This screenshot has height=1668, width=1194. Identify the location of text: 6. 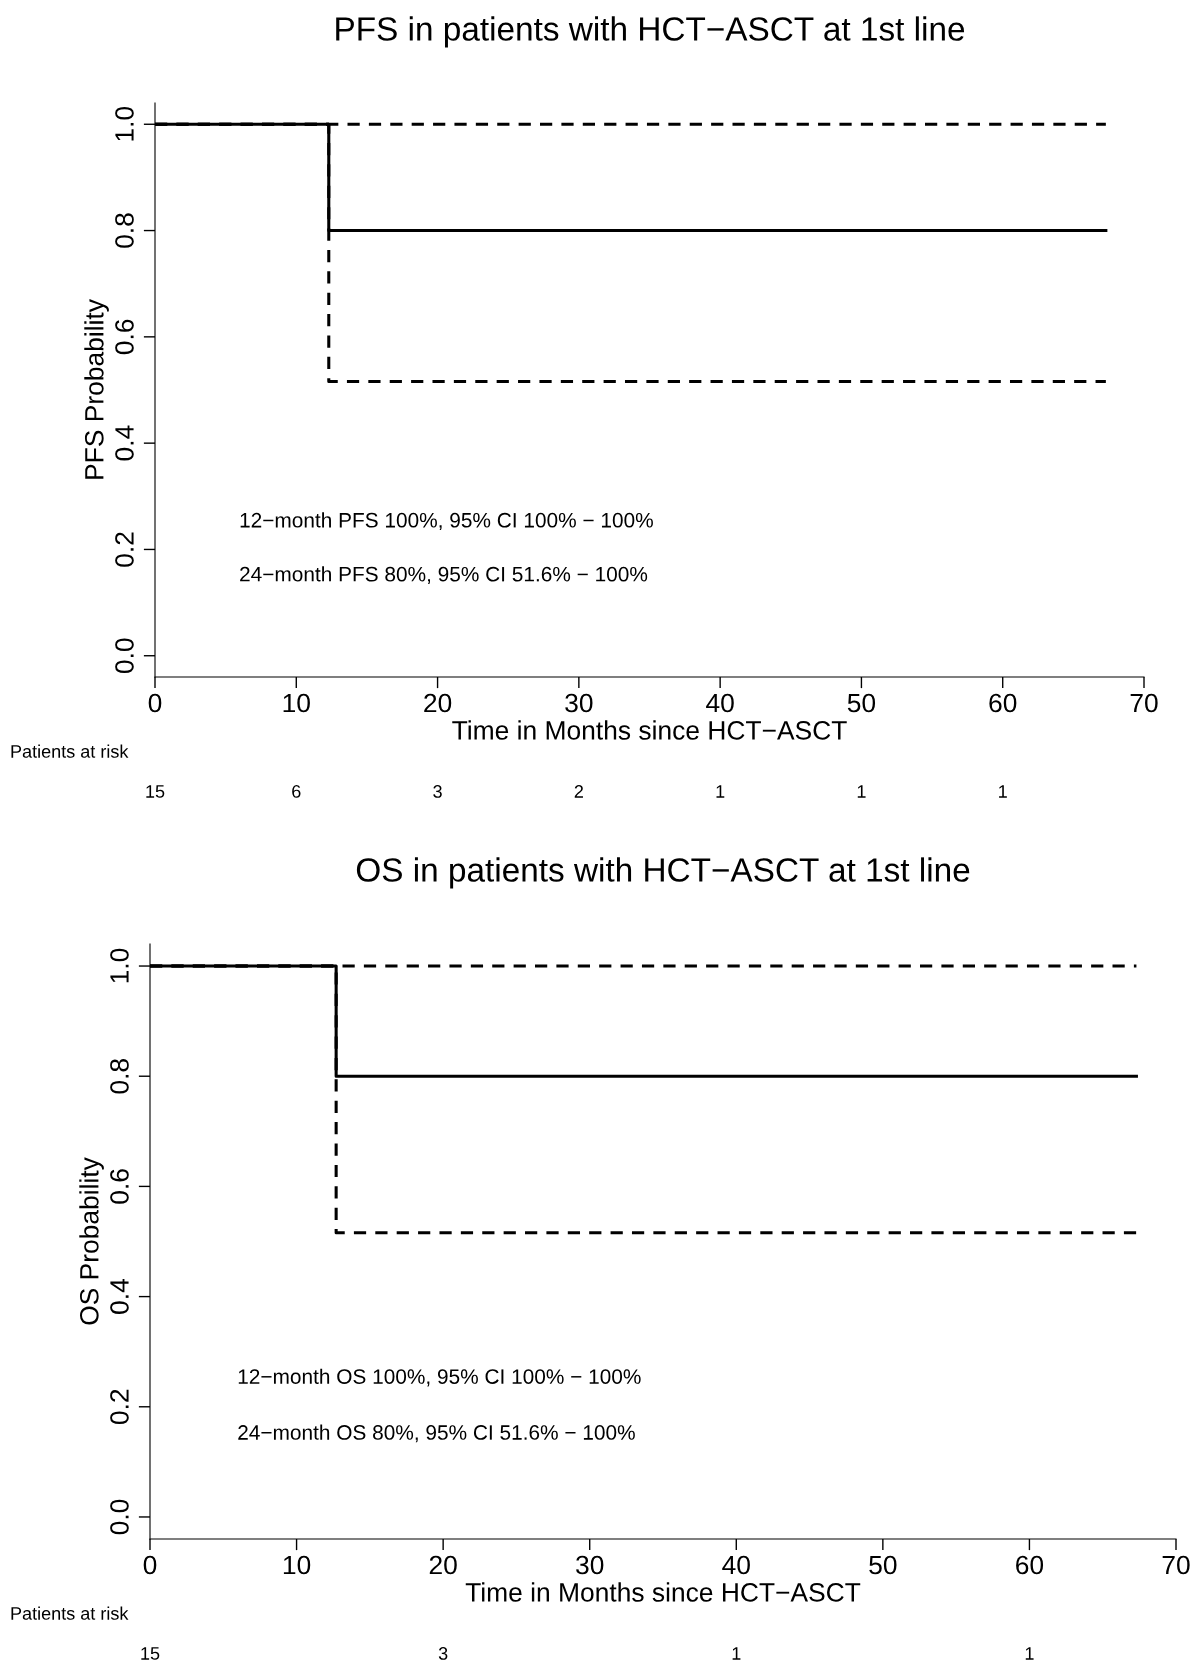
(296, 791).